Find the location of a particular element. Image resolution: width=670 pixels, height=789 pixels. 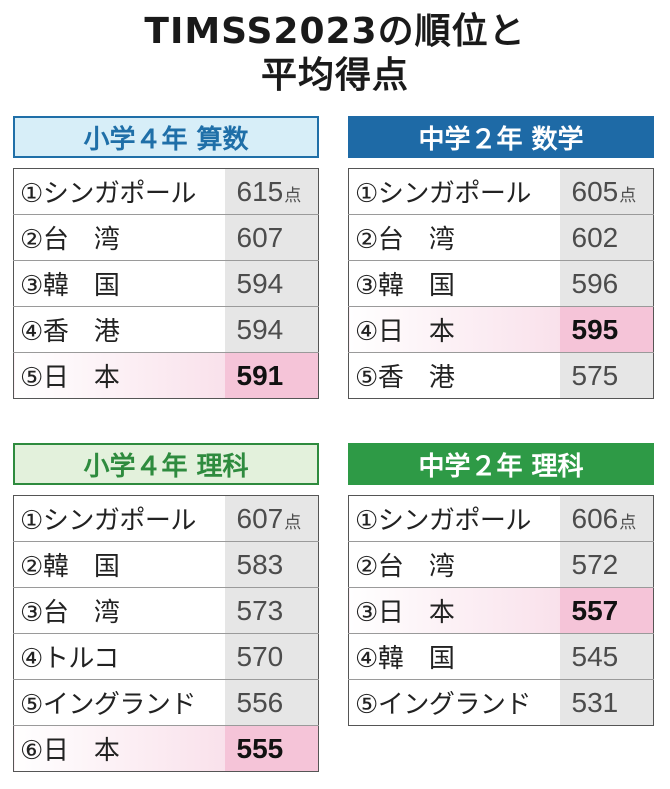

score-cell: 607 is located at coordinates (271, 237).